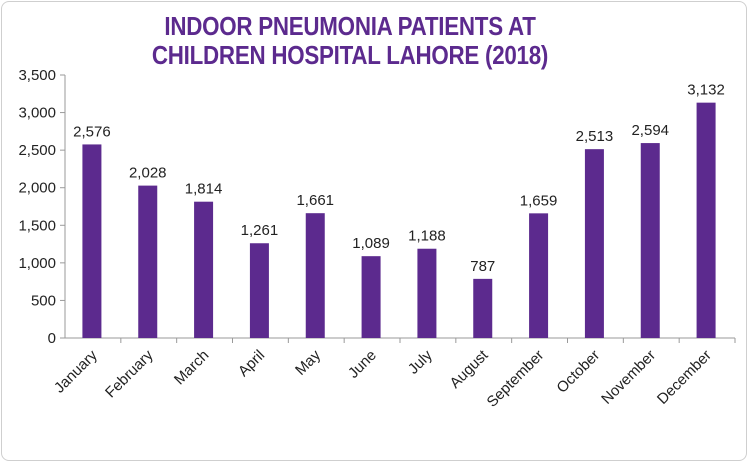  What do you see at coordinates (420, 361) in the screenshot?
I see `x-tick-label: July` at bounding box center [420, 361].